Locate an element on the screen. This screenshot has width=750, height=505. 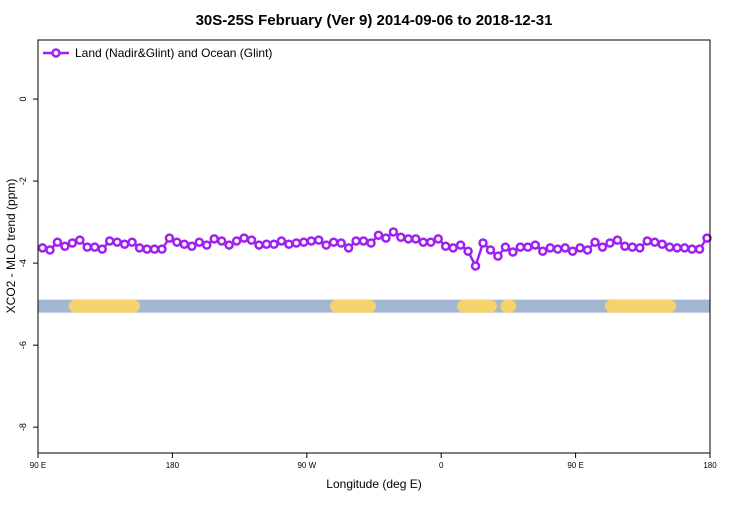
x-tick-label: 90 E is located at coordinates (575, 465).